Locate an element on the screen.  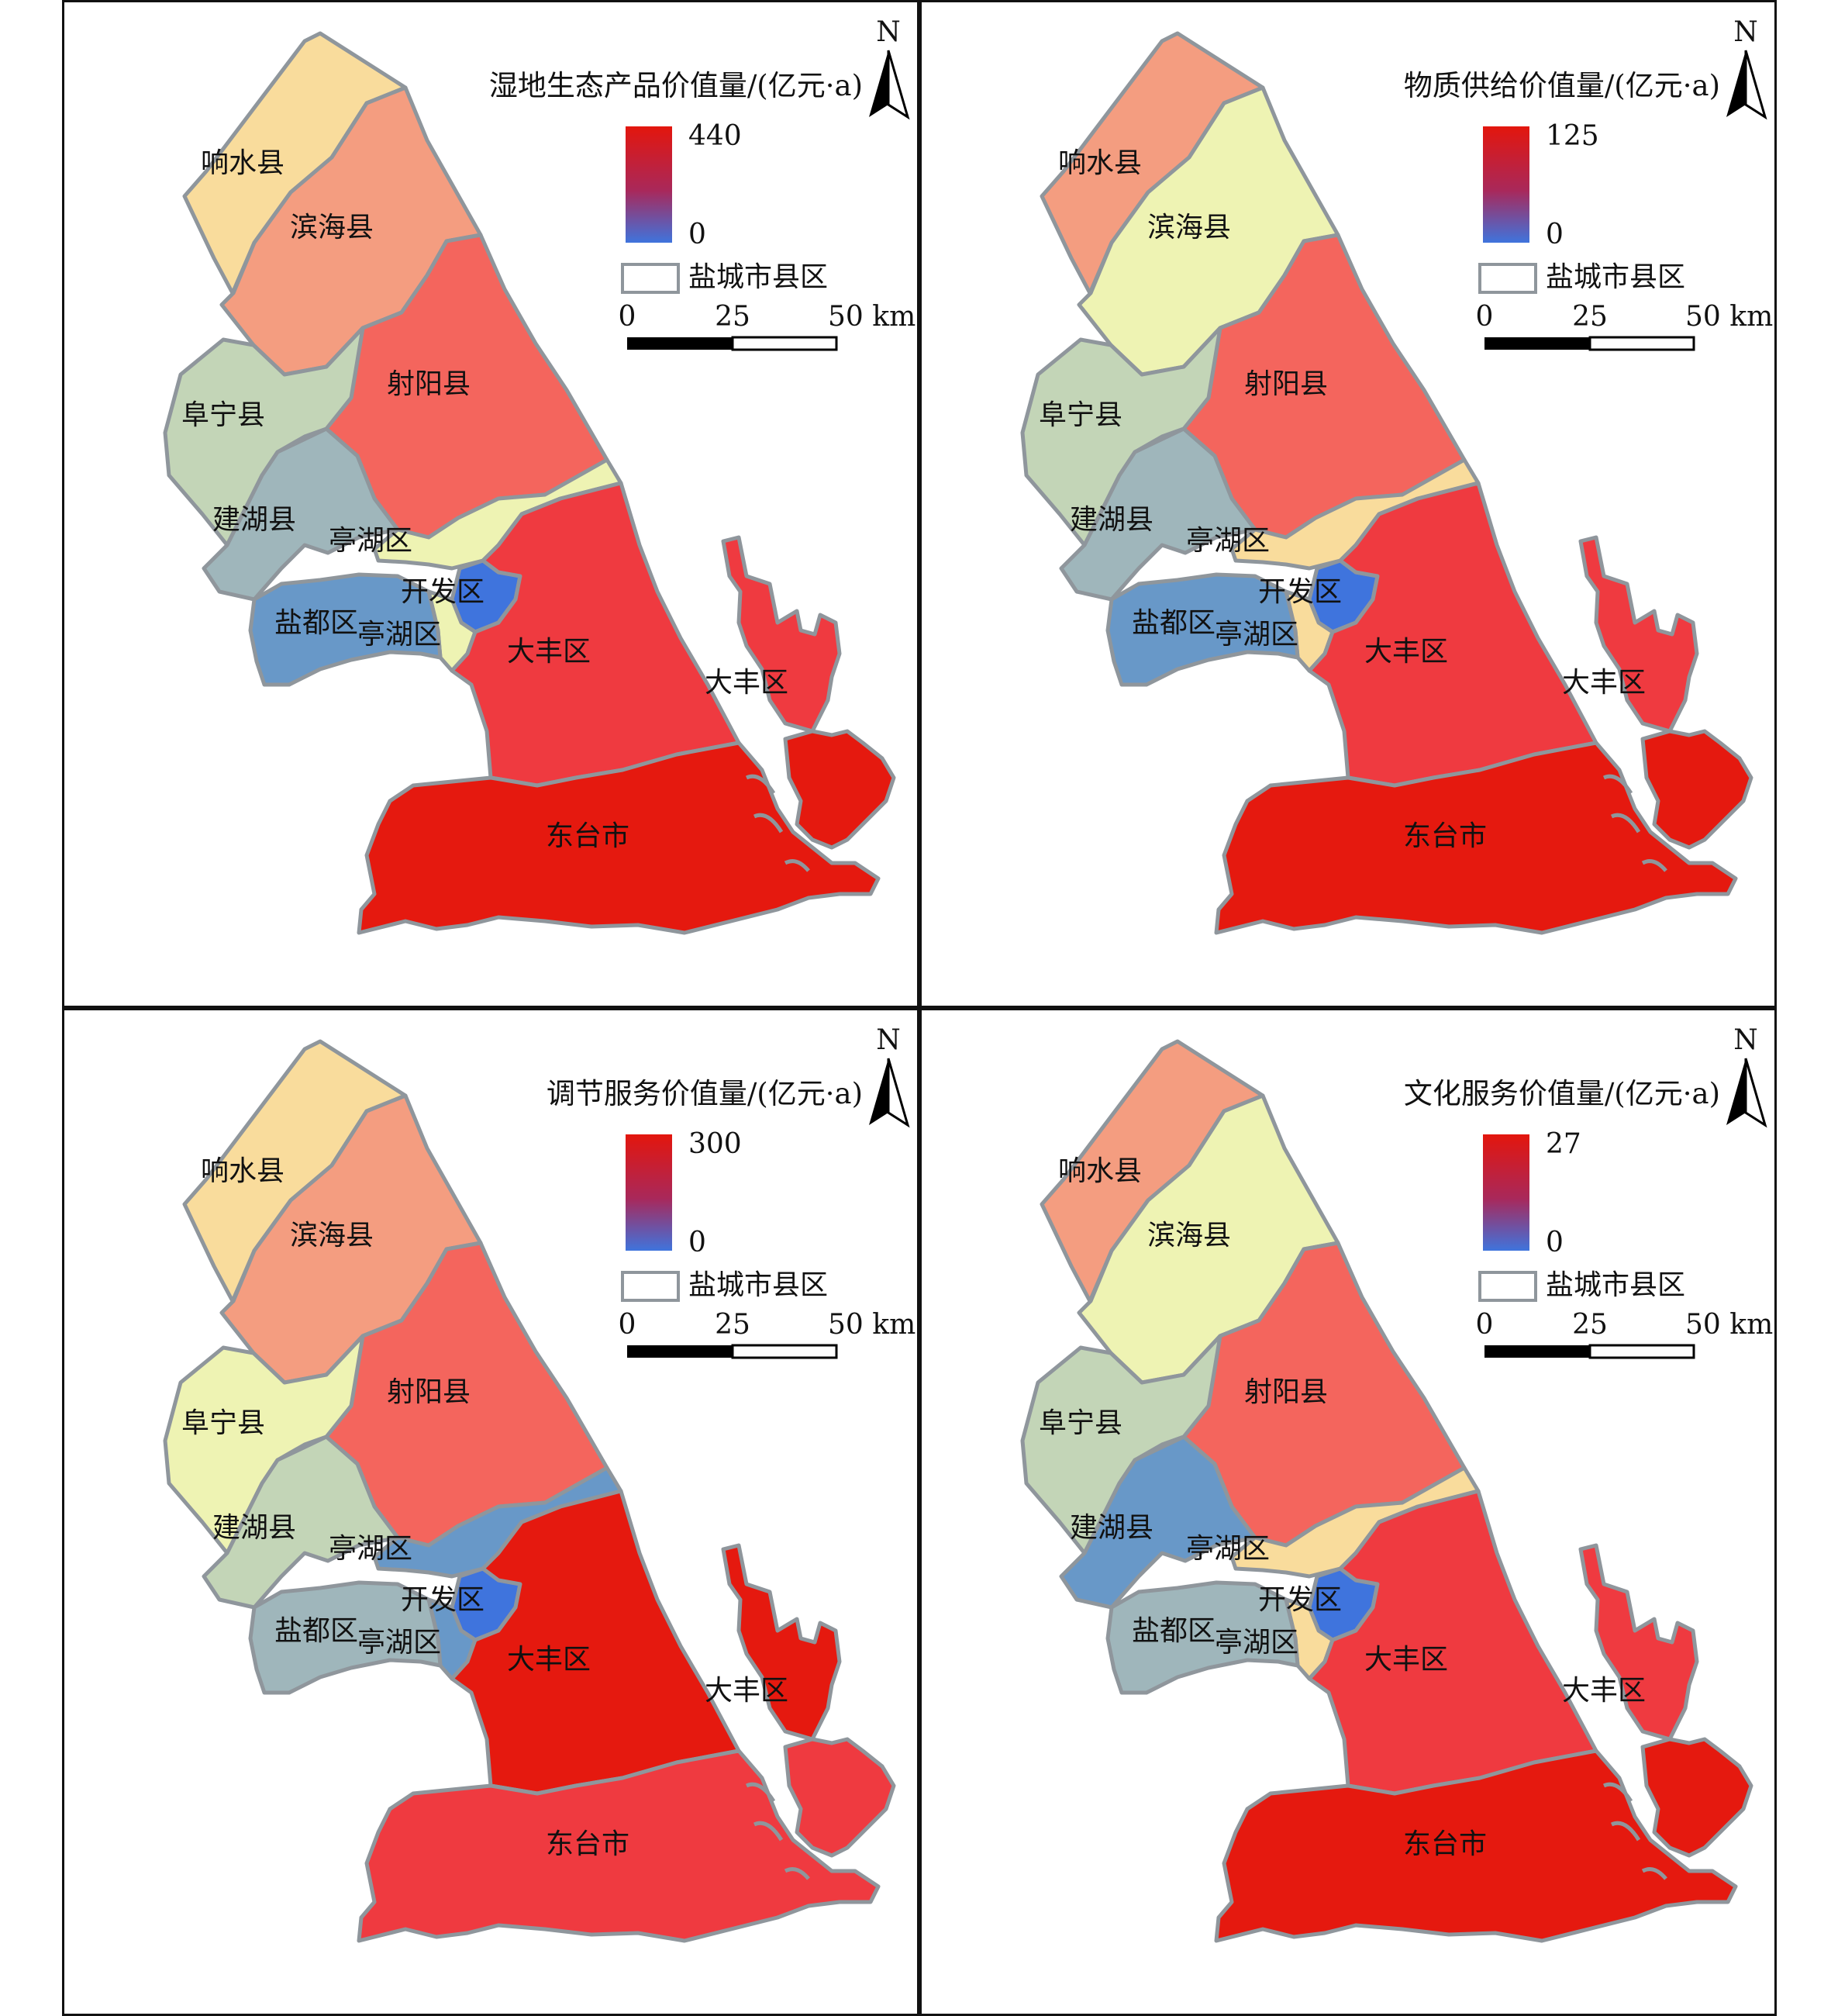
legend-max: 125 is located at coordinates (1572, 136).